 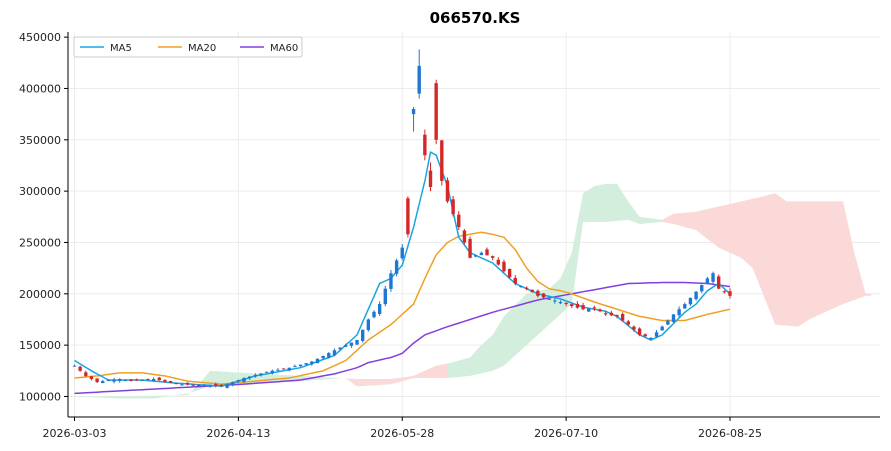 I want to click on x-tick-label: 2026-07-10, so click(x=566, y=433).